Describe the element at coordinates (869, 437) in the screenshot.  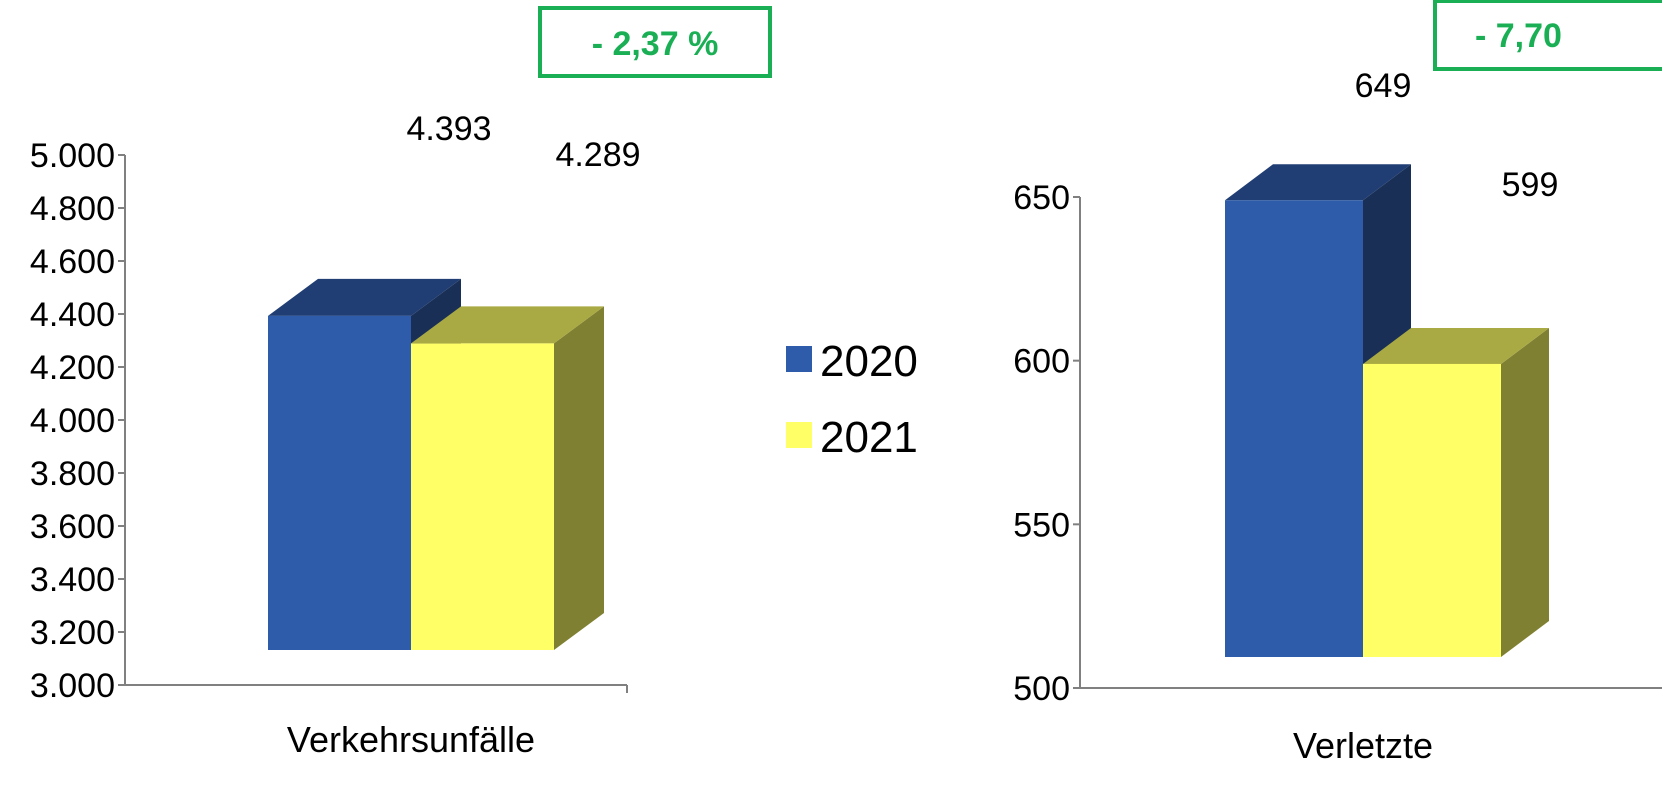
I see `legend-label: 2021` at that location.